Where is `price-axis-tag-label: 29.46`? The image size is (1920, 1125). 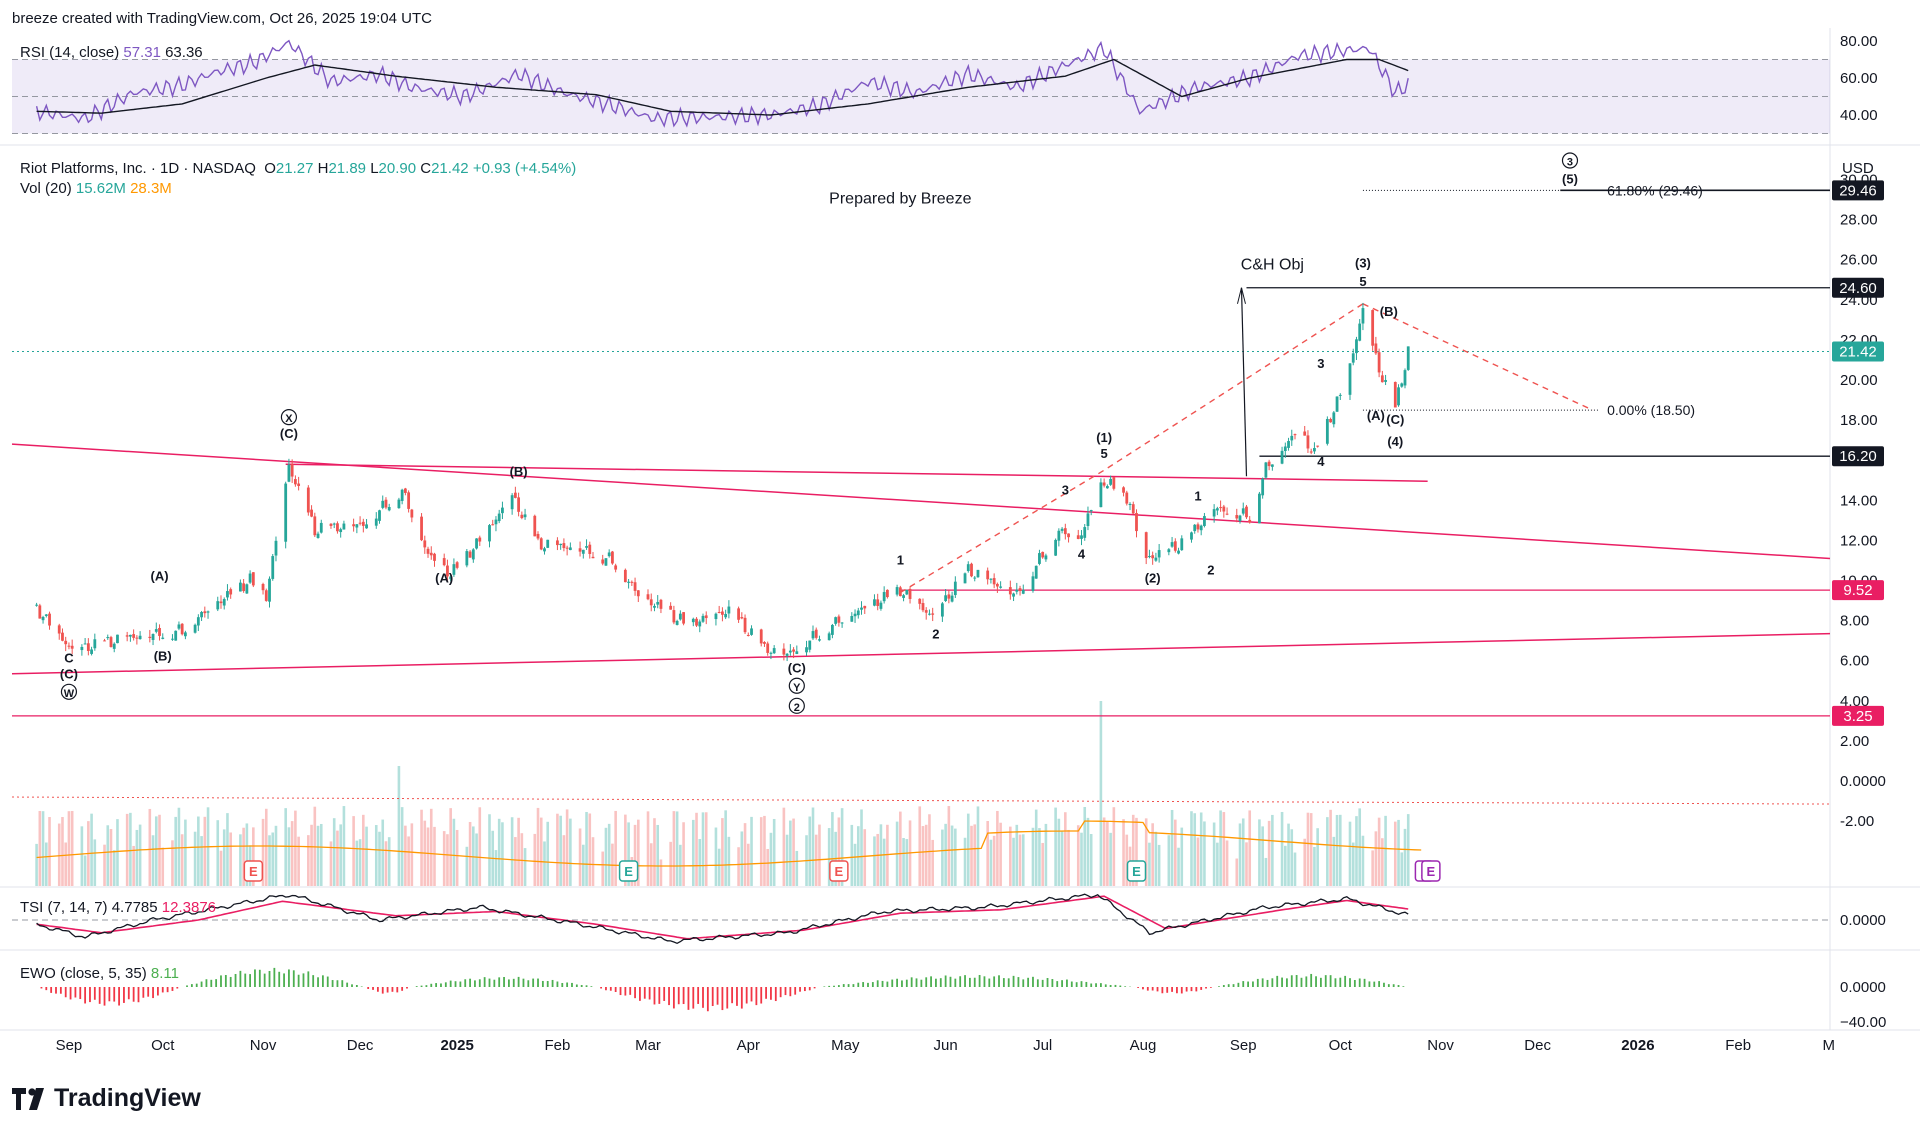
price-axis-tag-label: 29.46 is located at coordinates (1858, 190).